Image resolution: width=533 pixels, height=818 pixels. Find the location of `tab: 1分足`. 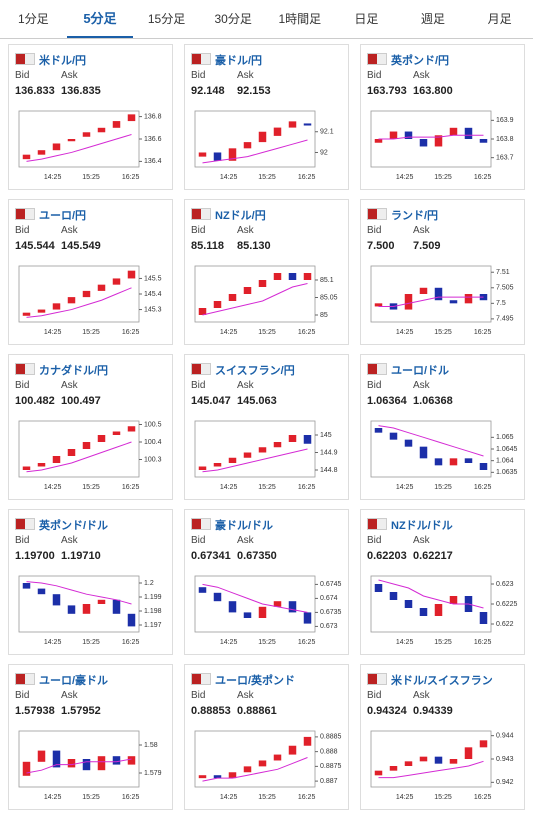

tab: 1分足 is located at coordinates (33, 19).